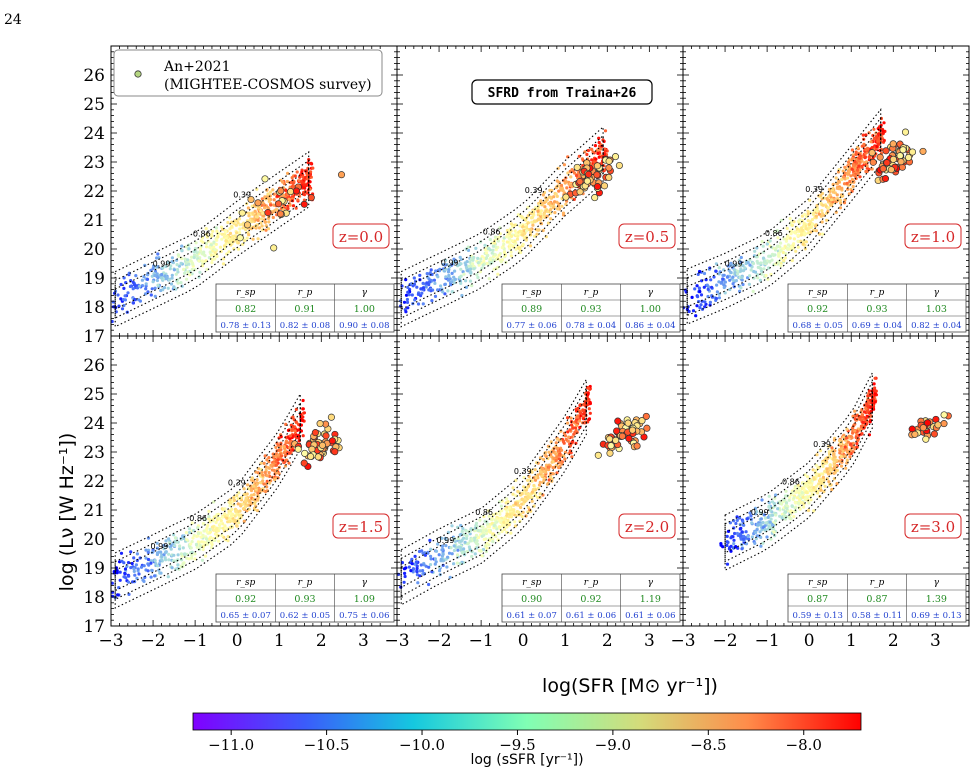 Image resolution: width=980 pixels, height=776 pixels. Describe the element at coordinates (445, 540) in the screenshot. I see `contour-label: 0.99` at that location.